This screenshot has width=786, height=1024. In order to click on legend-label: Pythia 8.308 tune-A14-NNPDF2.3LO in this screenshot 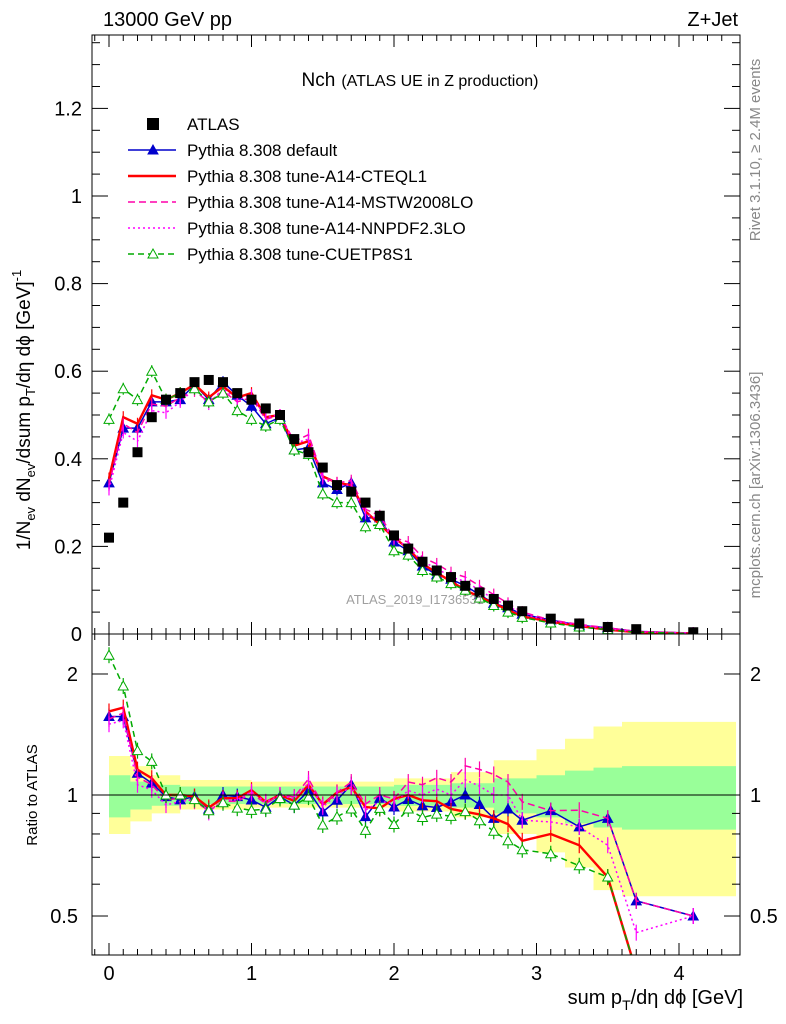, I will do `click(326, 228)`.